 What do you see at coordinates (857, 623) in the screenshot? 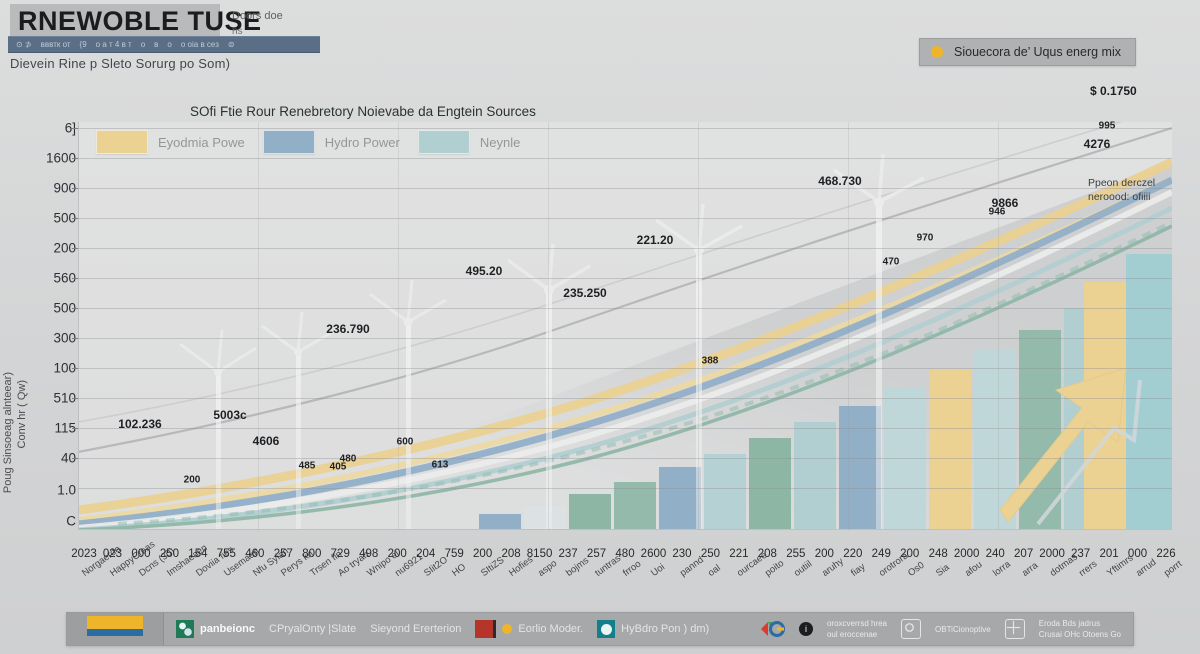
I see `tray-line-0a: oroxcverrsd hrea` at bounding box center [857, 623].